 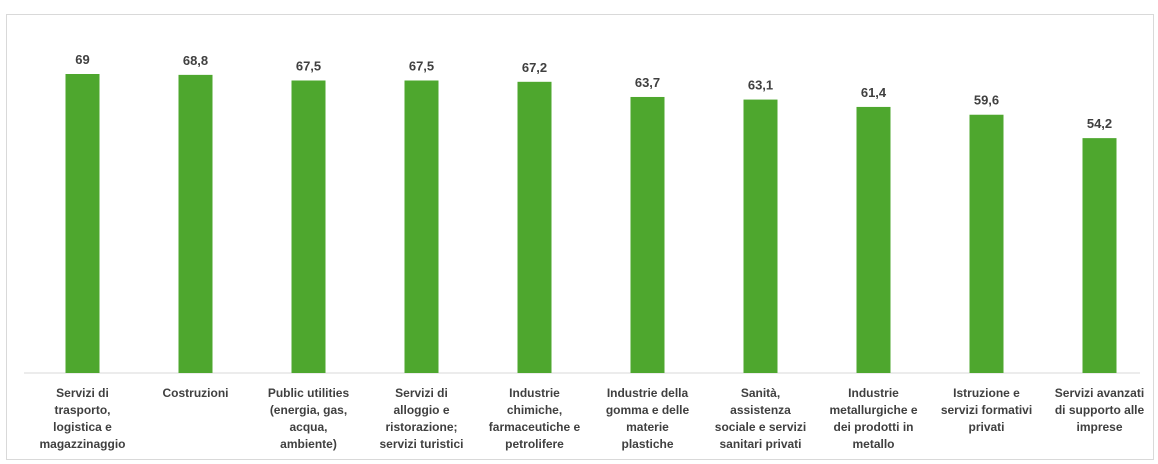 I want to click on category-label-2: Costruzioni, so click(x=196, y=393).